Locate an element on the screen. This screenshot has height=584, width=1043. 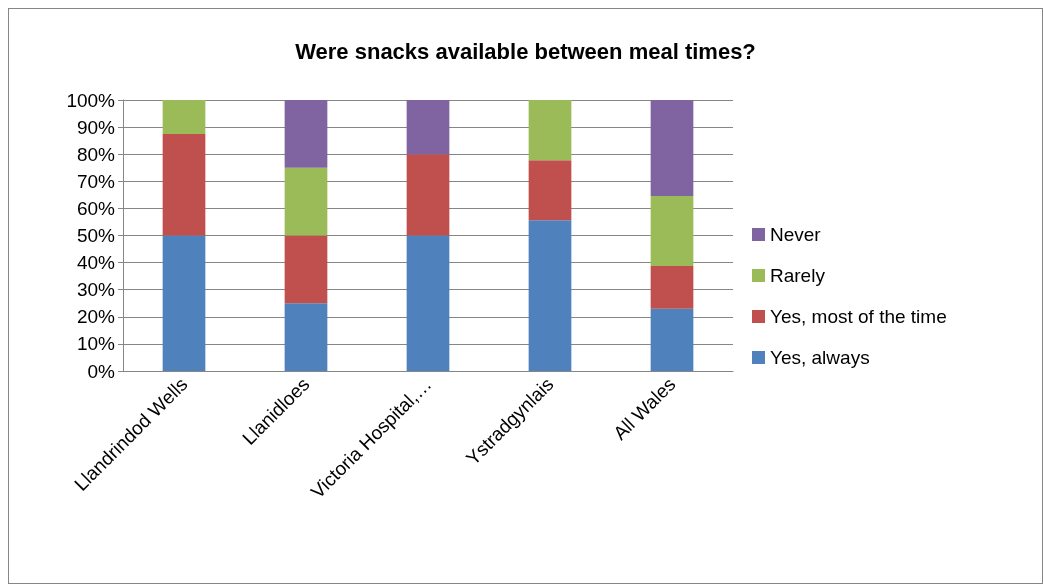
legend-label: Rarely is located at coordinates (798, 275).